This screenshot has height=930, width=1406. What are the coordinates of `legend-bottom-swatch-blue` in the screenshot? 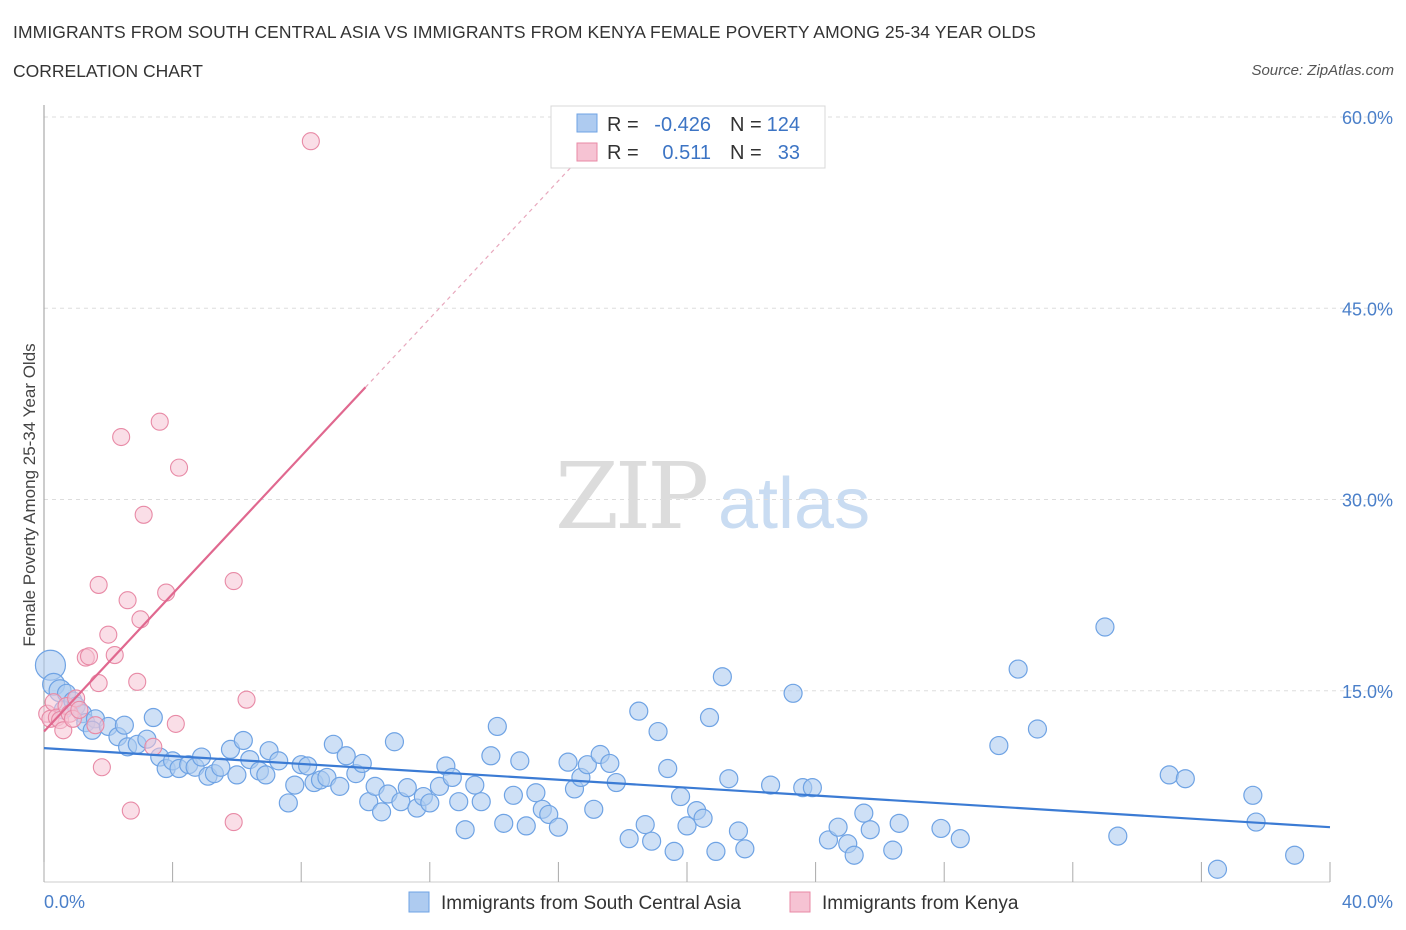 It's located at (419, 902).